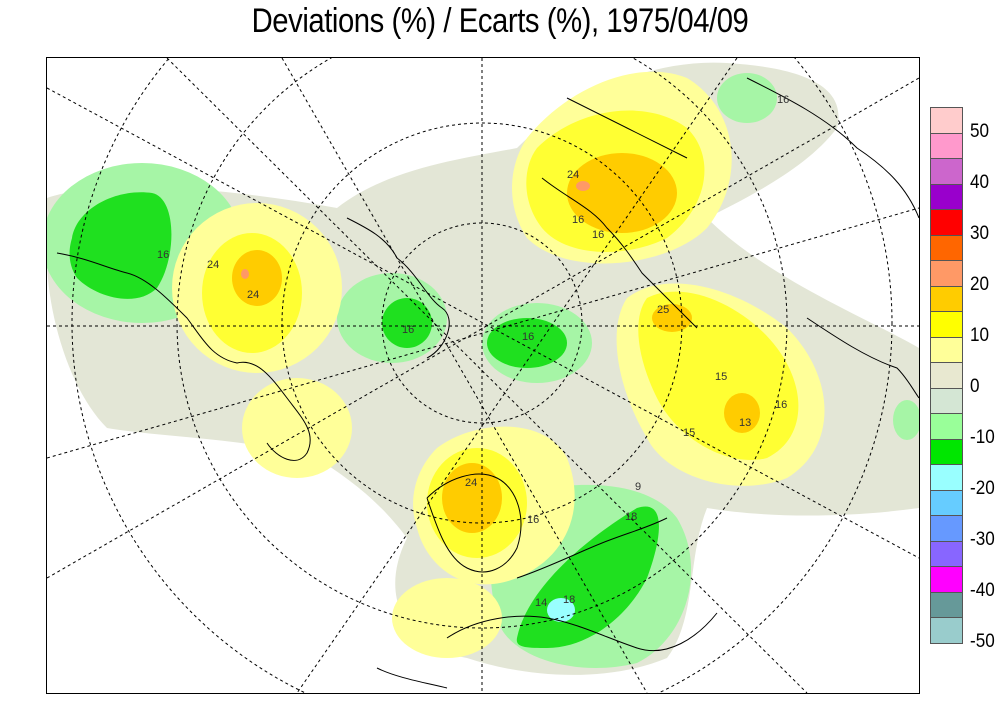 Image resolution: width=1000 pixels, height=726 pixels. What do you see at coordinates (541, 603) in the screenshot?
I see `contour-label: 14` at bounding box center [541, 603].